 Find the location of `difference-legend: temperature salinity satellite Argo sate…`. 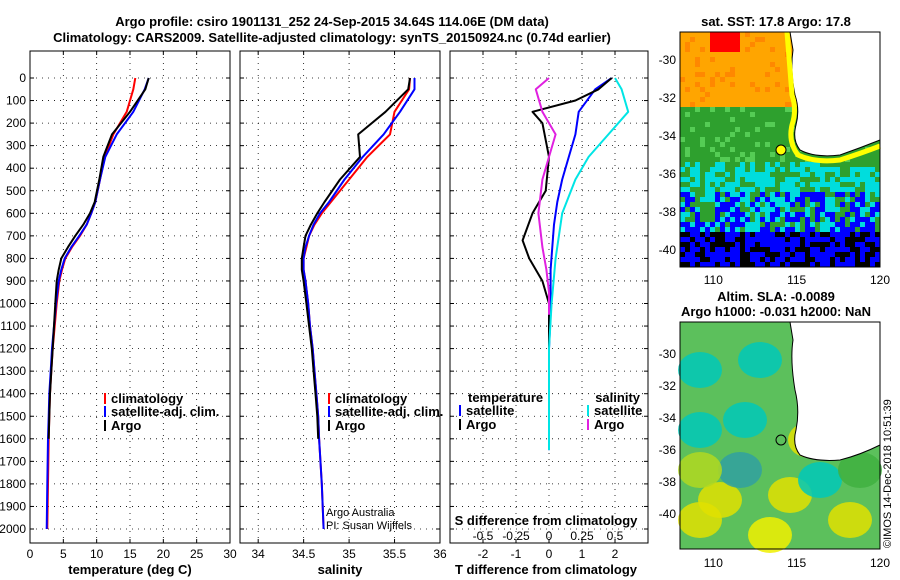

difference-legend: temperature salinity satellite Argo sate… is located at coordinates (550, 411).